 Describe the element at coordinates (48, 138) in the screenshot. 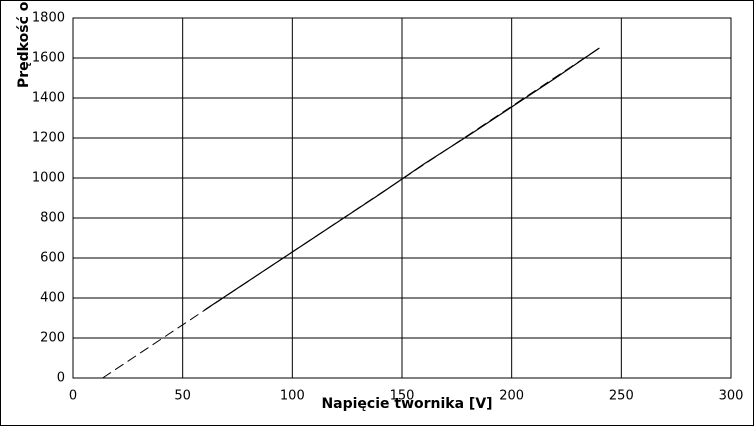

I see `y-tick-label: 1200` at that location.